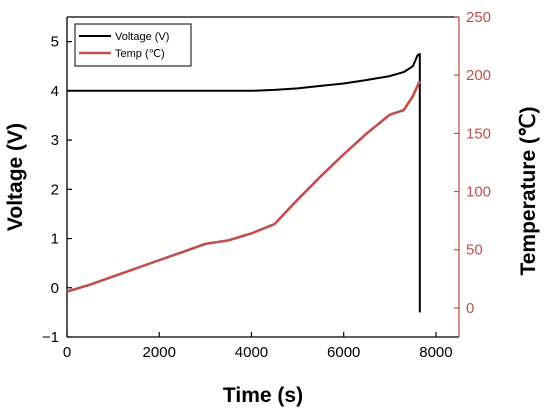 The width and height of the screenshot is (550, 414). Describe the element at coordinates (55, 42) in the screenshot. I see `y-left-tick-label: 5` at that location.